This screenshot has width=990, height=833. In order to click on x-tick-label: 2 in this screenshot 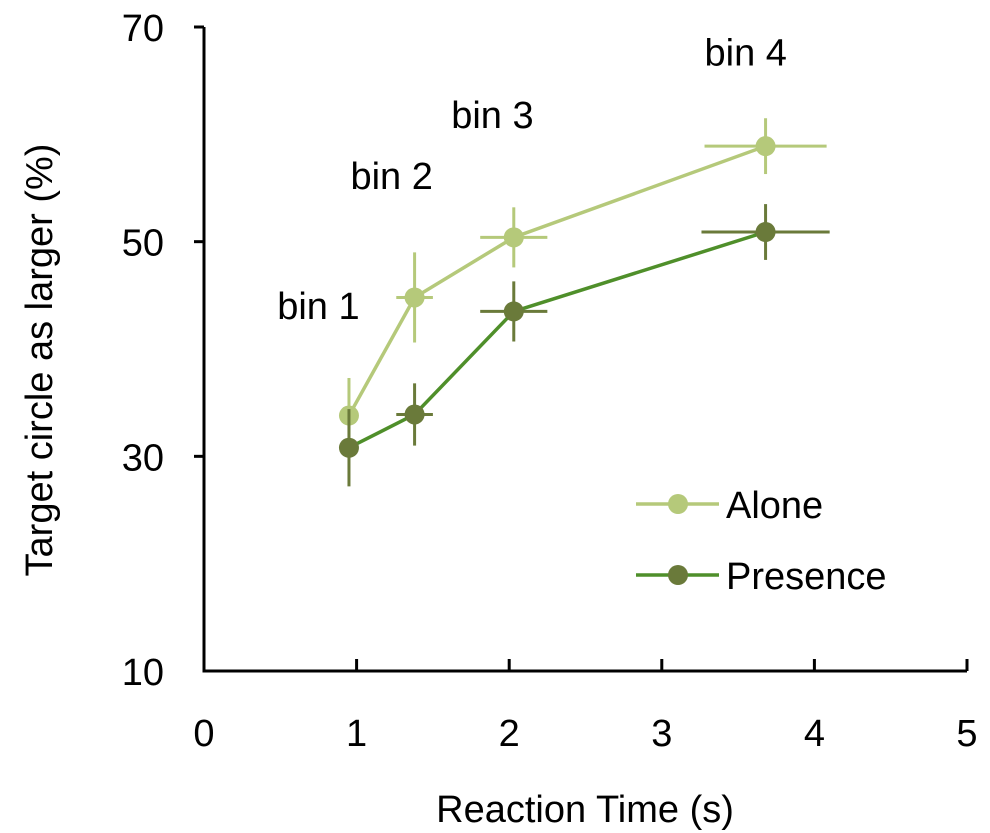, I will do `click(509, 734)`.